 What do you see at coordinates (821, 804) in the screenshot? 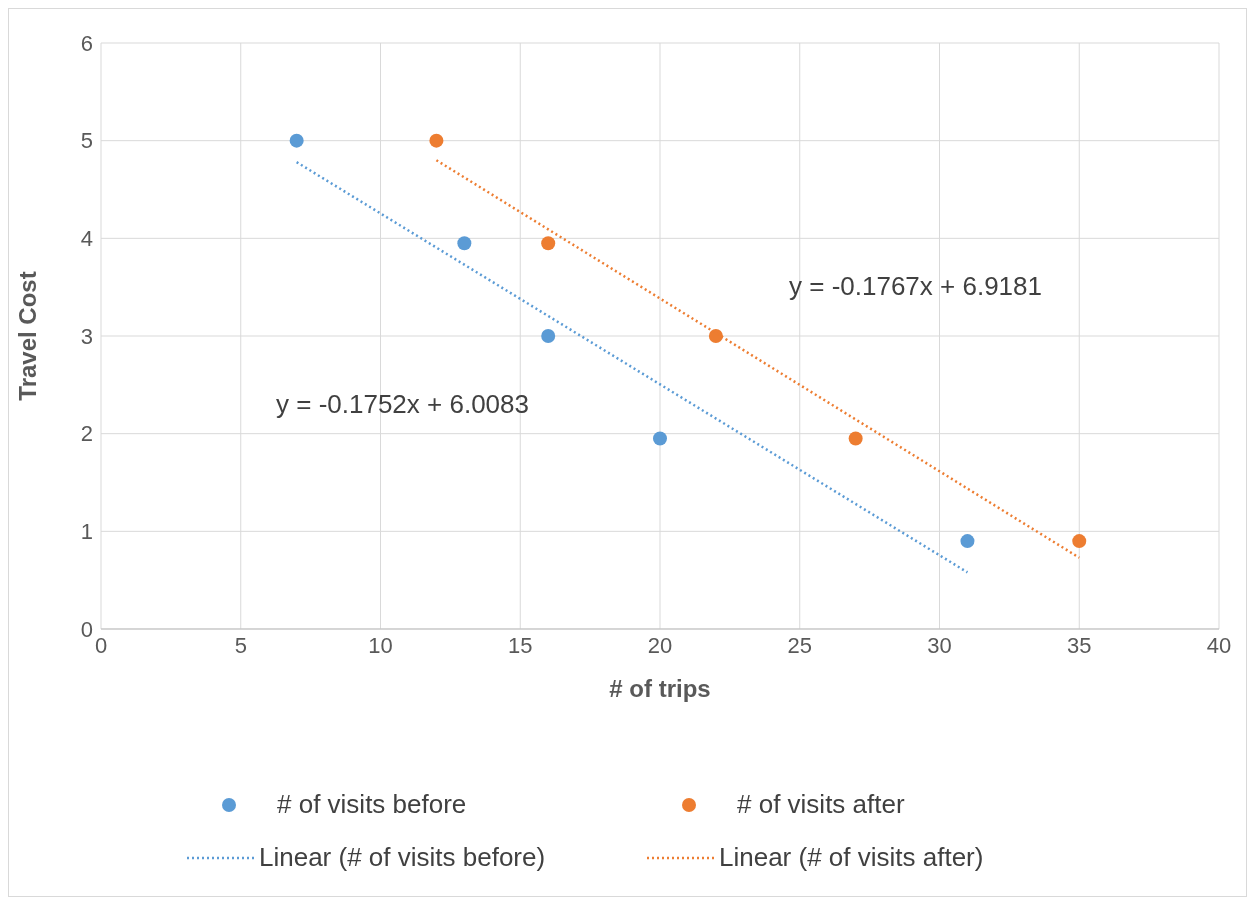
I see `legend-label: # of visits after` at bounding box center [821, 804].